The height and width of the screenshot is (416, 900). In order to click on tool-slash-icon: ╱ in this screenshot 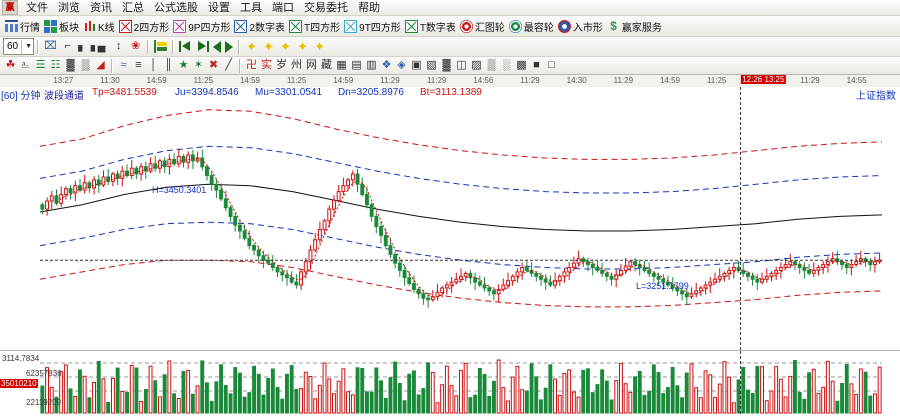, I will do `click(228, 65)`.